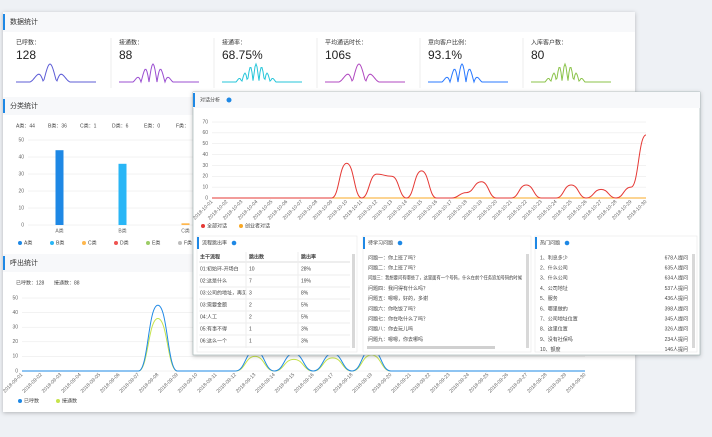  I want to click on list-count: 678人提问, so click(676, 257).